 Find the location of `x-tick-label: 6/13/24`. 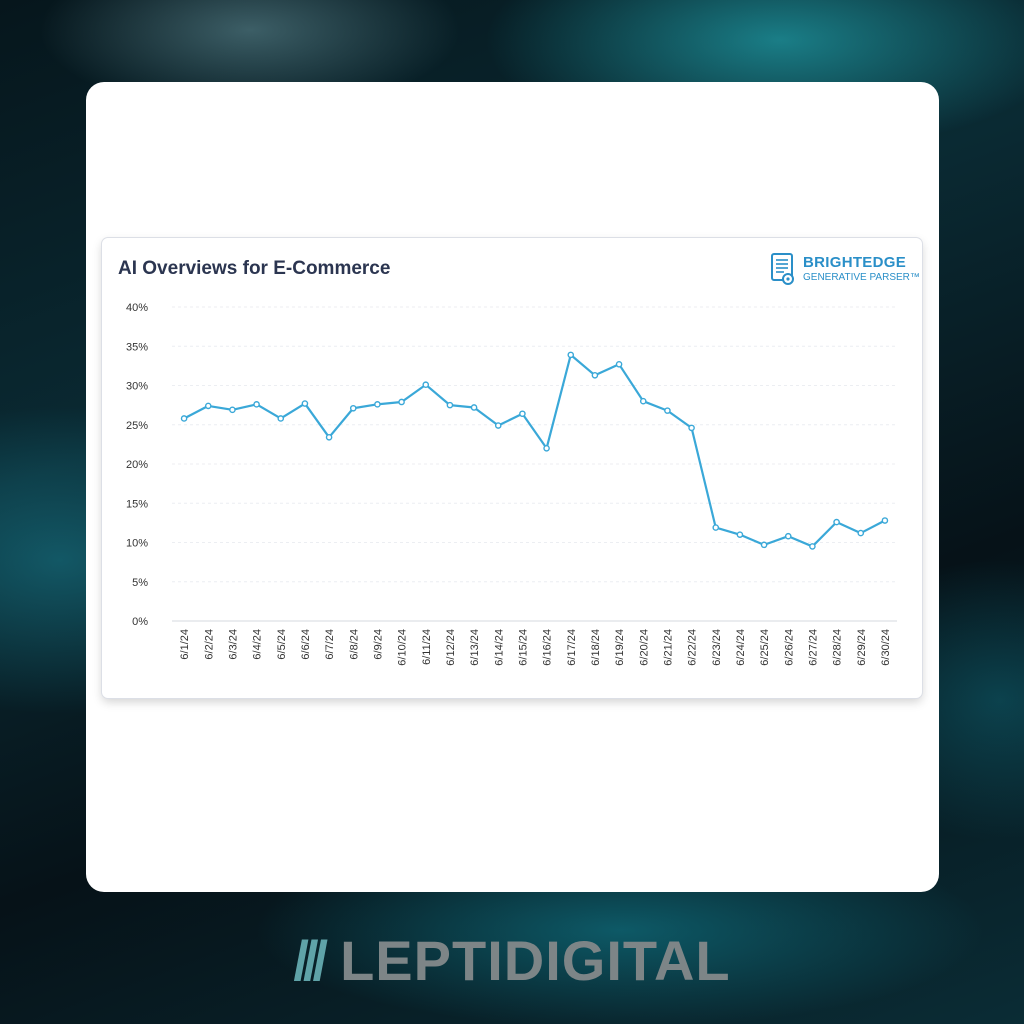

x-tick-label: 6/13/24 is located at coordinates (475, 647).